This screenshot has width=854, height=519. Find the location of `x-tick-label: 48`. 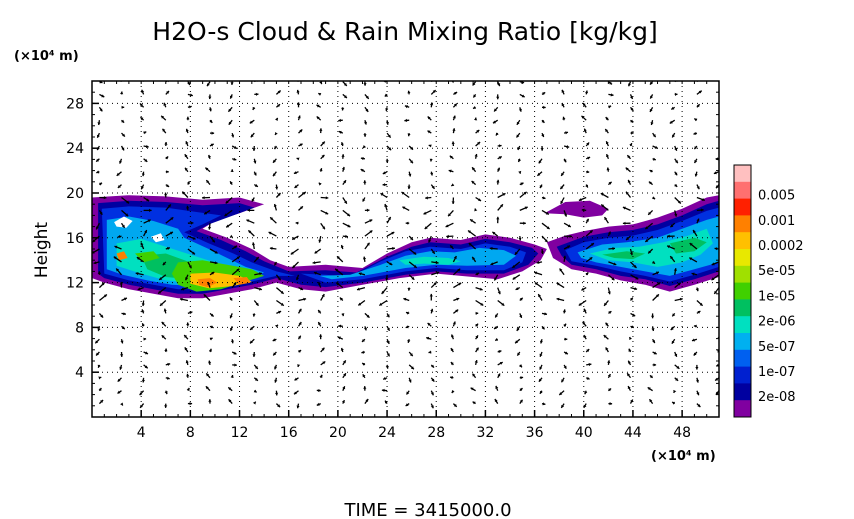

x-tick-label: 48 is located at coordinates (682, 433).